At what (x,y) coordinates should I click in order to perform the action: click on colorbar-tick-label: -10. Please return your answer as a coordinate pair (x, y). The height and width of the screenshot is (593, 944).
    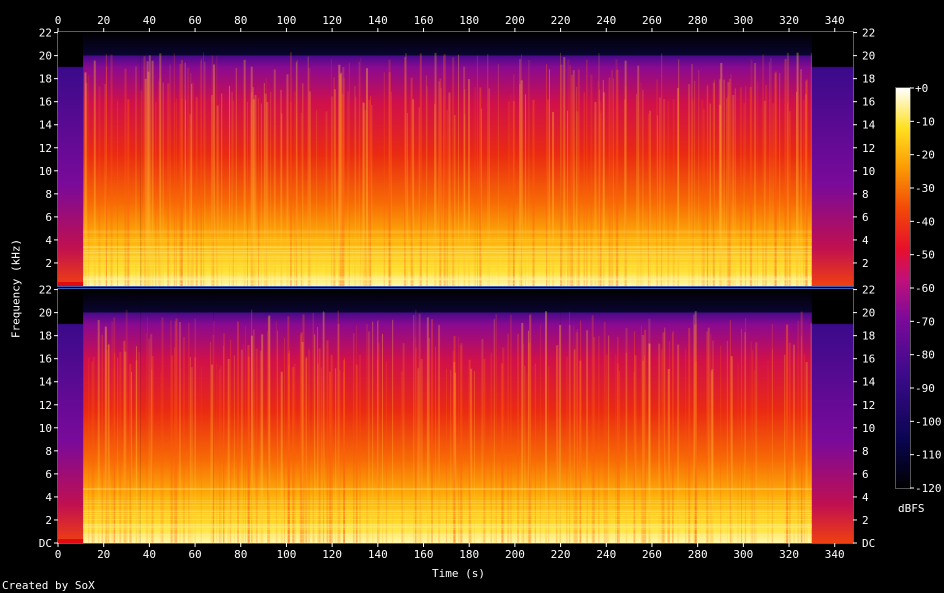
    Looking at the image, I should click on (925, 121).